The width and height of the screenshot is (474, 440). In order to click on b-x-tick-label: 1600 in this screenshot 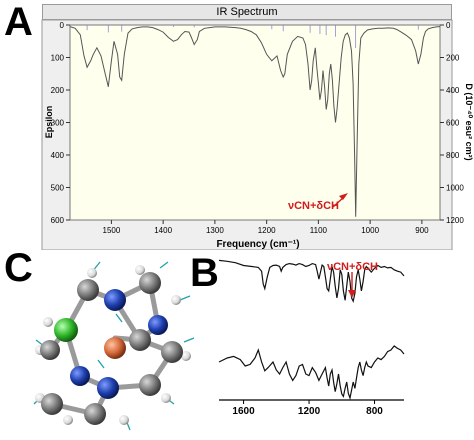, I will do `click(243, 411)`.